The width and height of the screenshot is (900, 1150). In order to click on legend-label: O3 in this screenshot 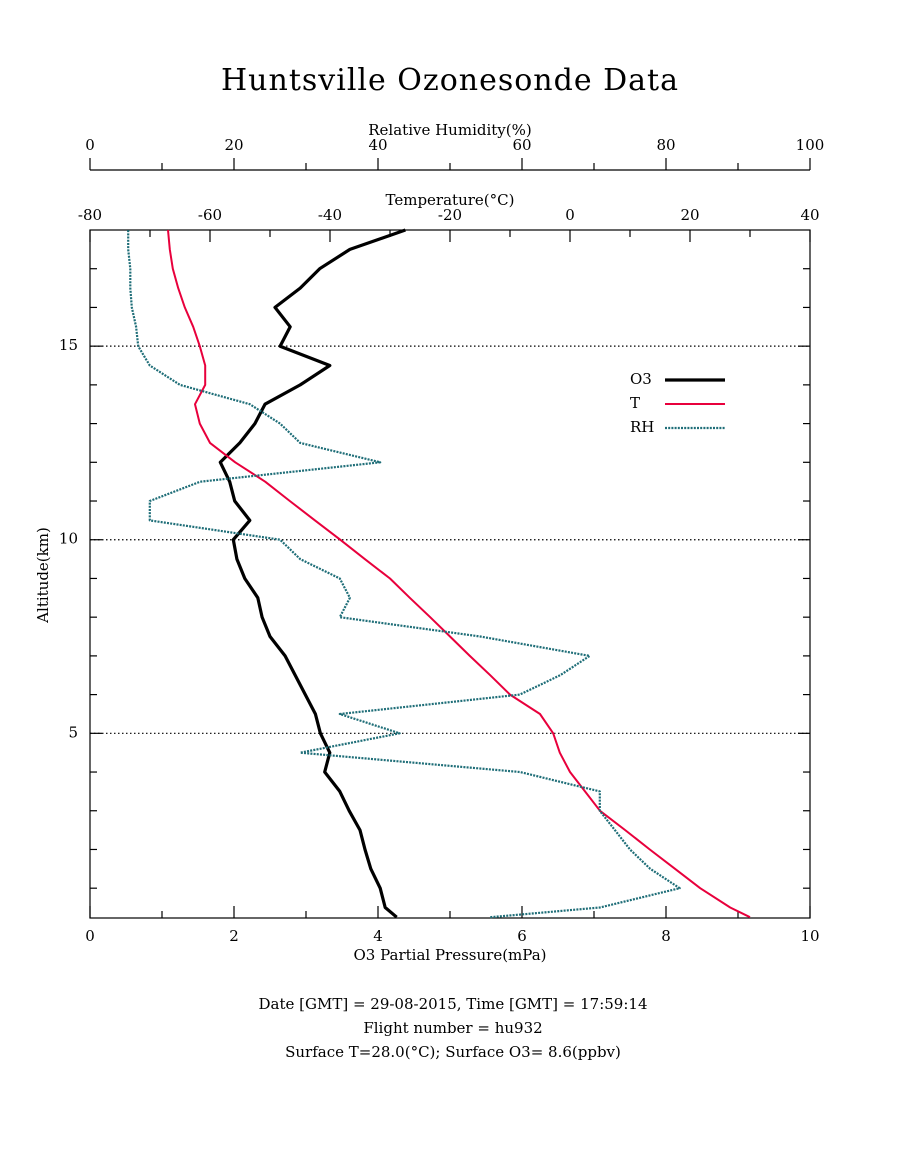, I will do `click(641, 379)`.